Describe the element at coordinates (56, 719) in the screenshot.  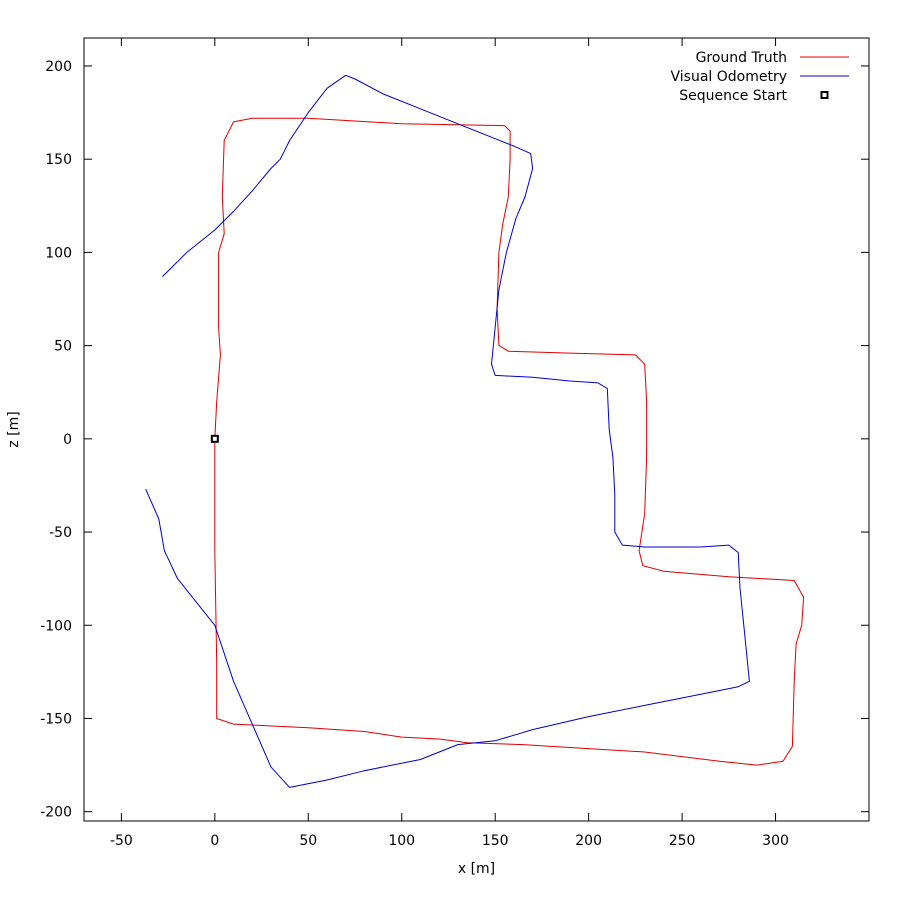
I see `y-tick-label: -150` at that location.